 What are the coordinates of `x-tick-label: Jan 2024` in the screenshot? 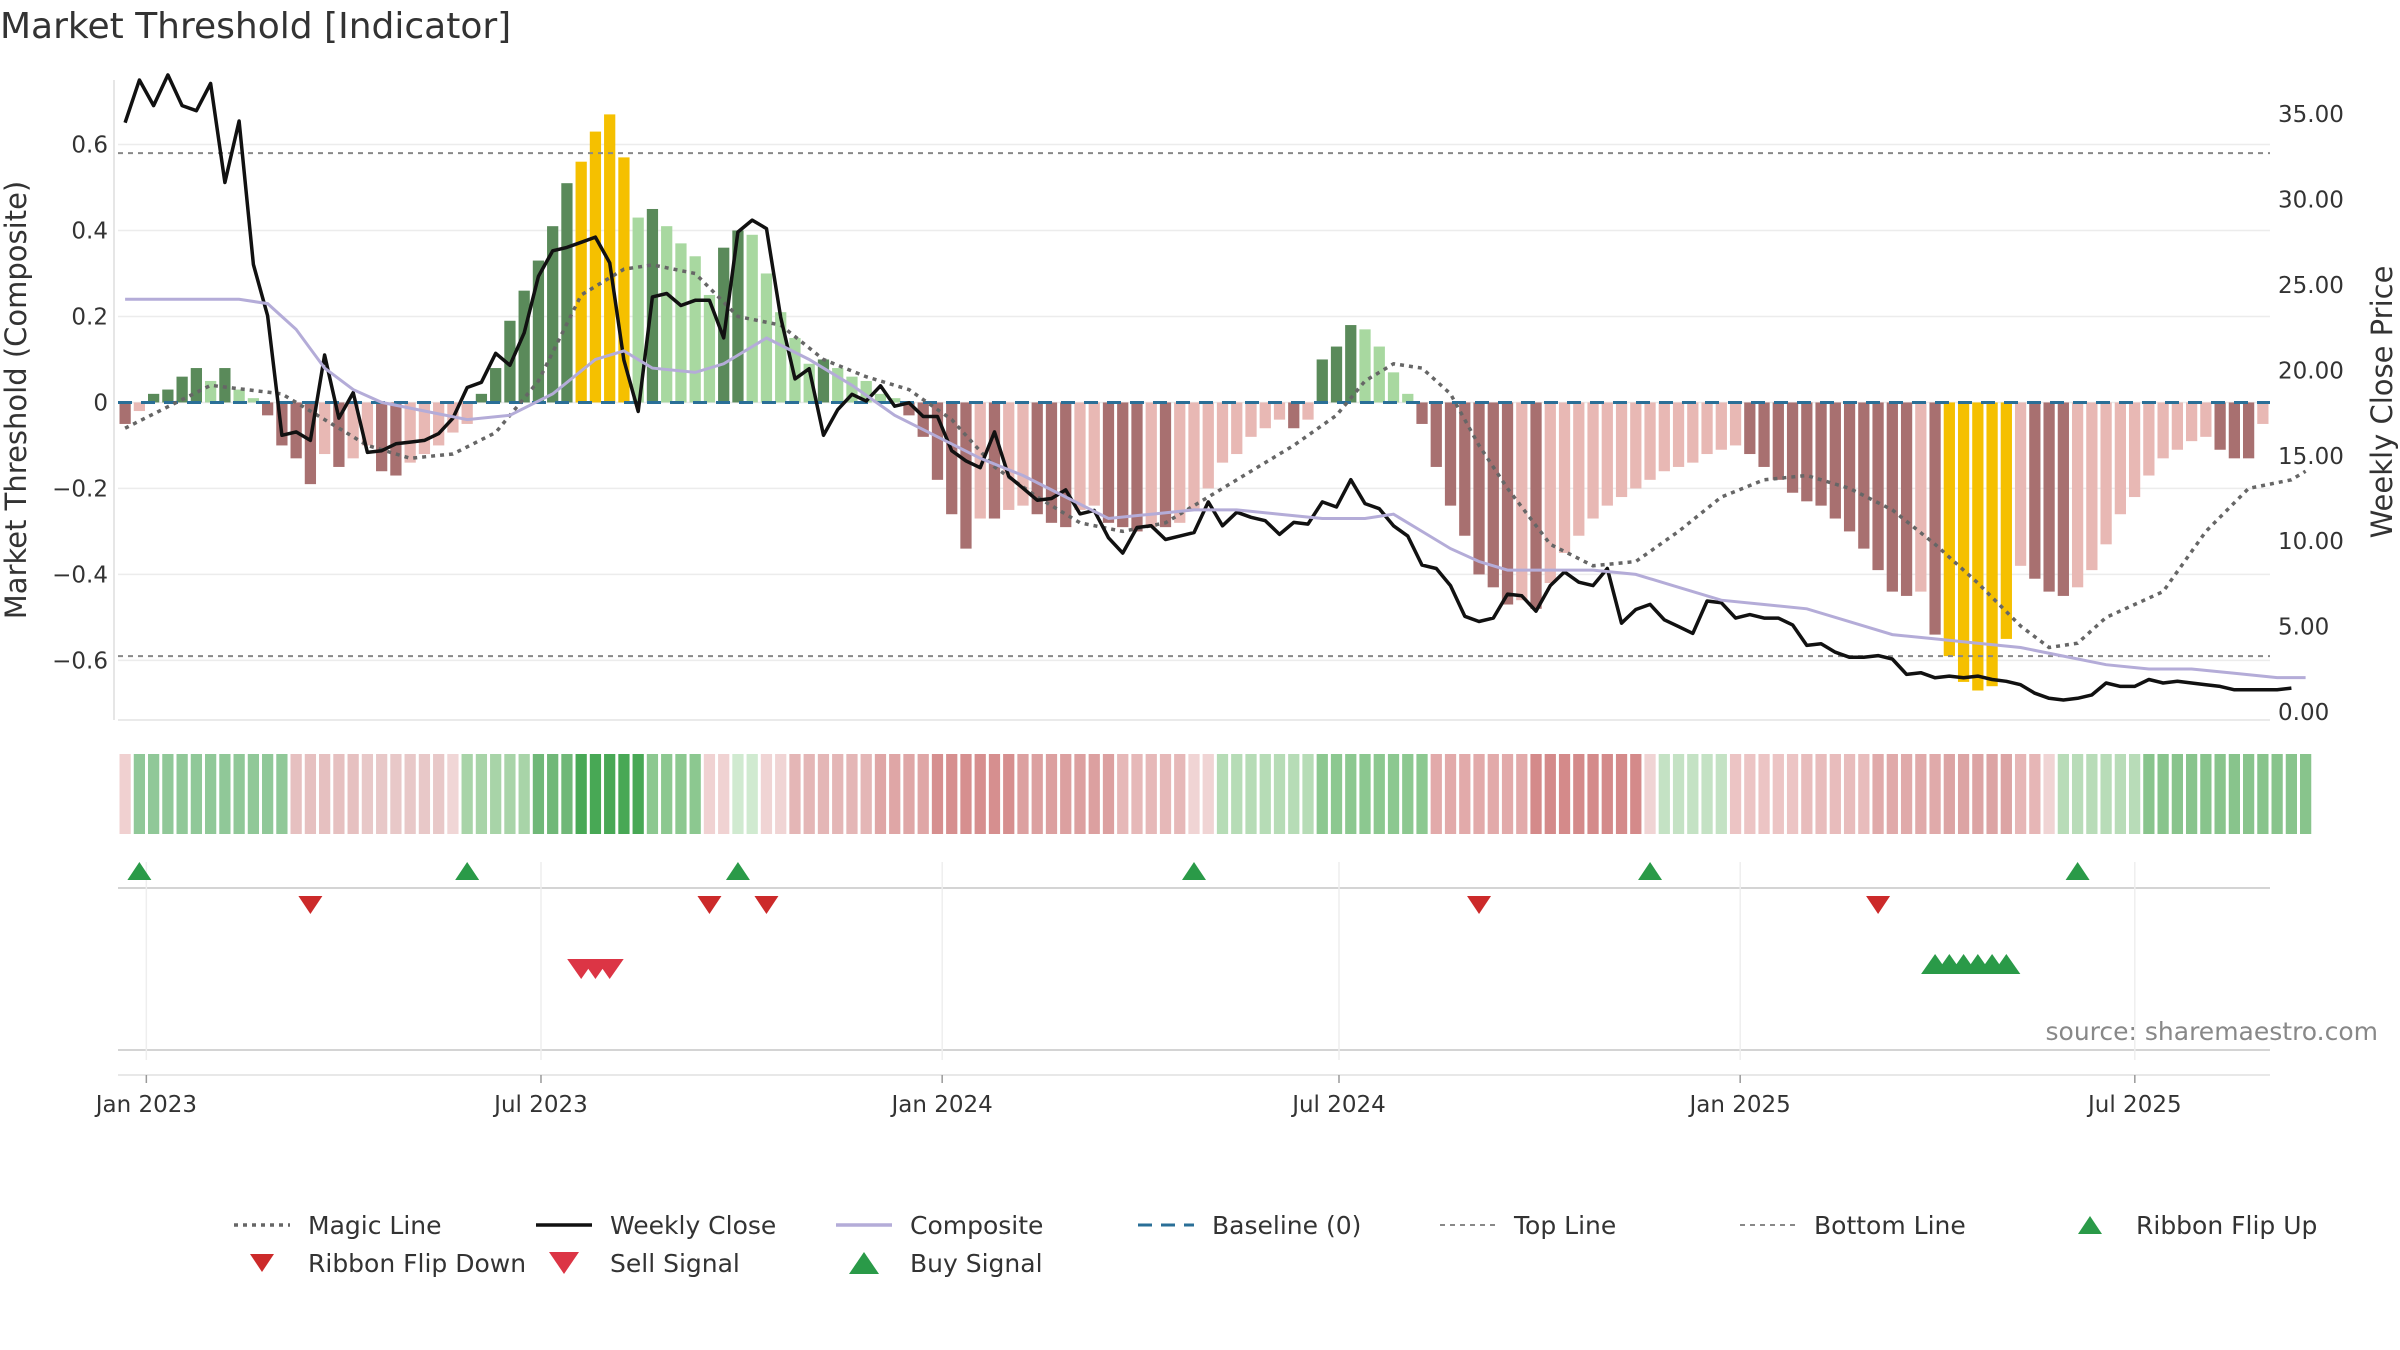 It's located at (941, 1105).